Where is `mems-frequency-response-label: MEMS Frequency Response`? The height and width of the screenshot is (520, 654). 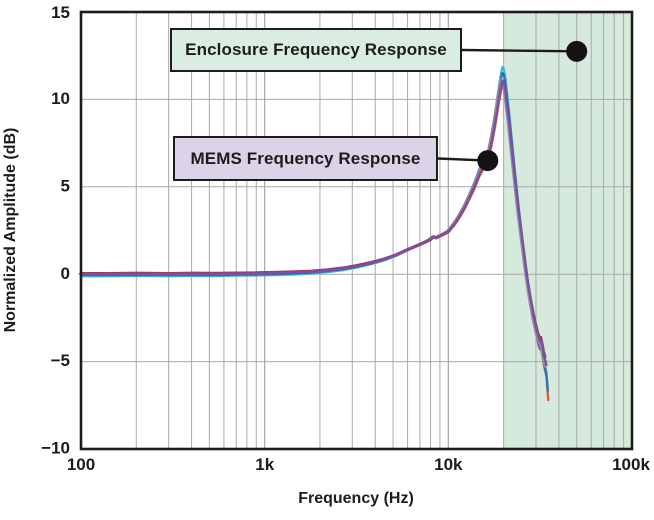
mems-frequency-response-label: MEMS Frequency Response is located at coordinates (305, 158).